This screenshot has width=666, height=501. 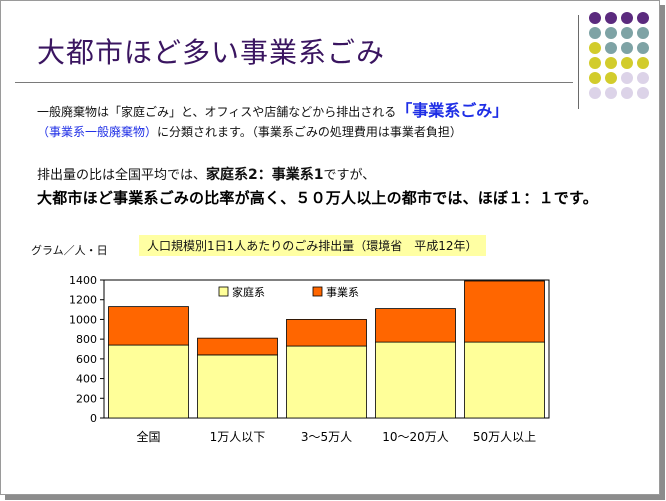 I want to click on x-tick-label: 3～5万人, so click(x=326, y=437).